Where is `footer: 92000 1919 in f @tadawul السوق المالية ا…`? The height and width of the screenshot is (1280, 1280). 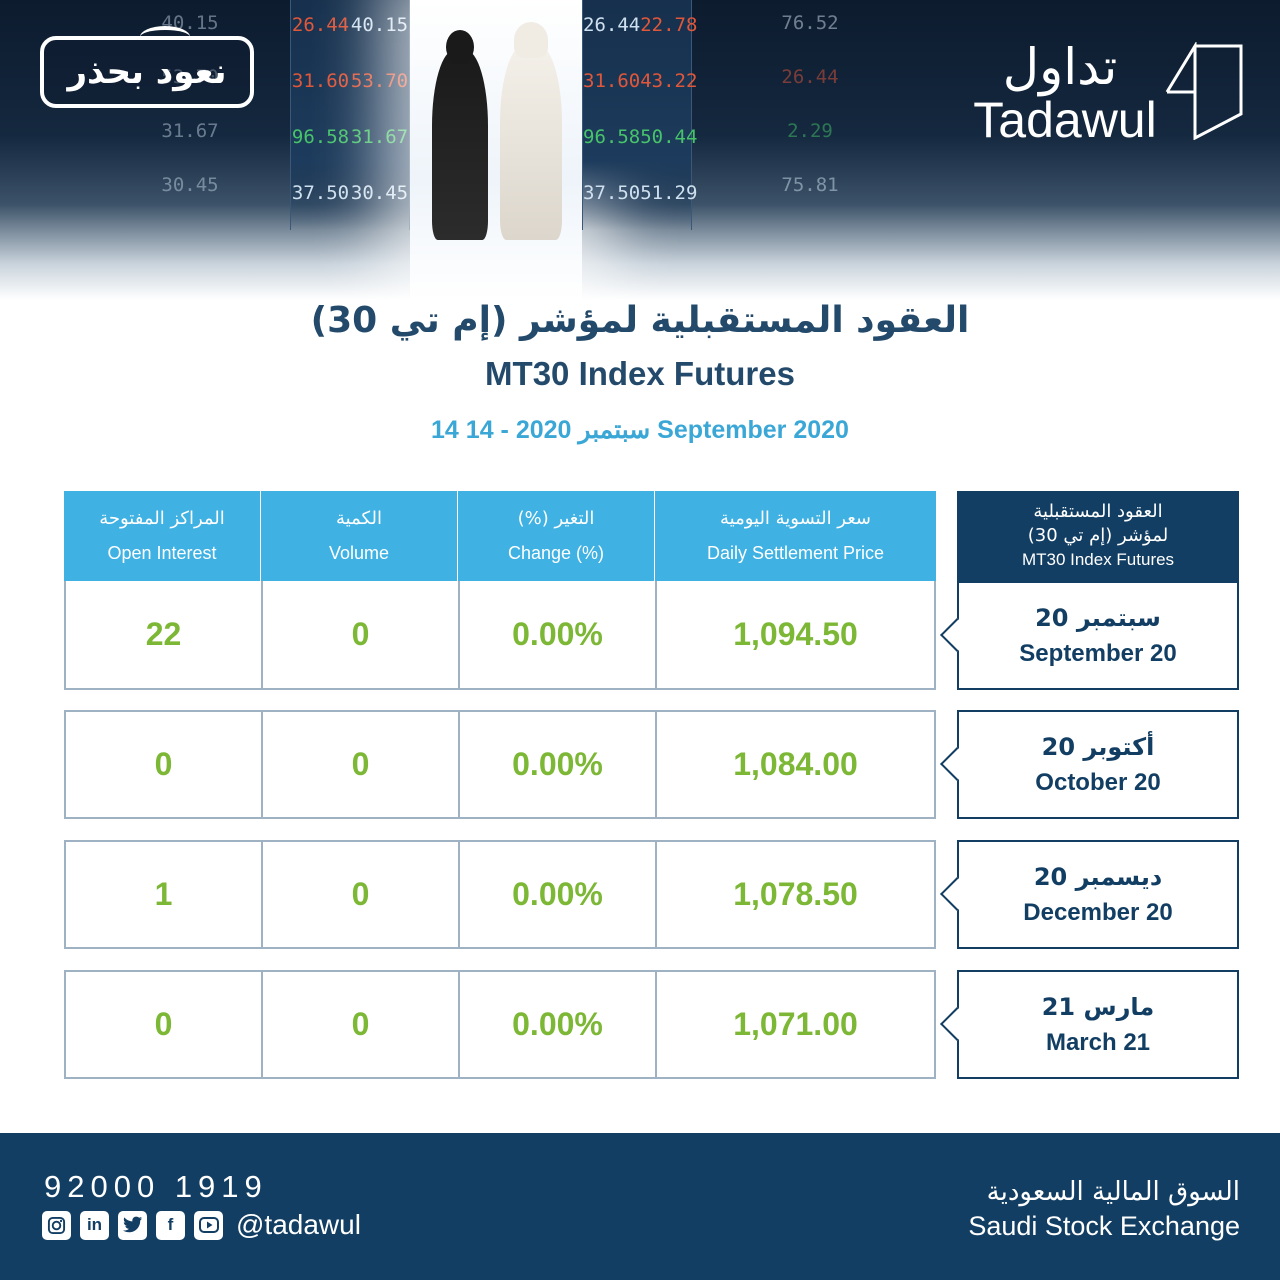
footer: 92000 1919 in f @tadawul السوق المالية ا… is located at coordinates (640, 1206).